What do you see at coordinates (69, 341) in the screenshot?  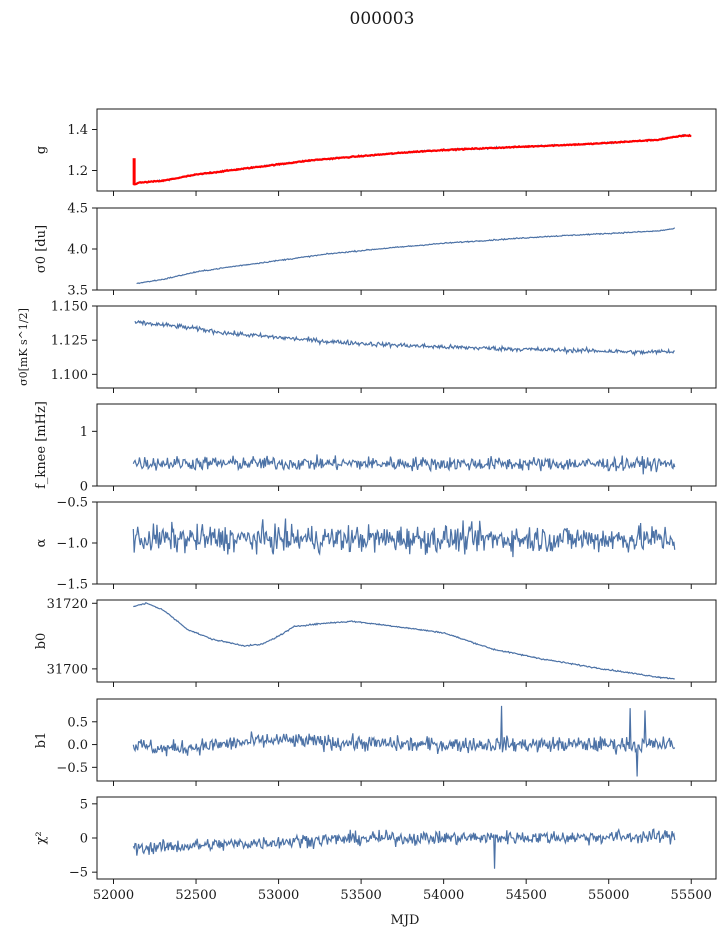 I see `y-tick-label: 1.125` at bounding box center [69, 341].